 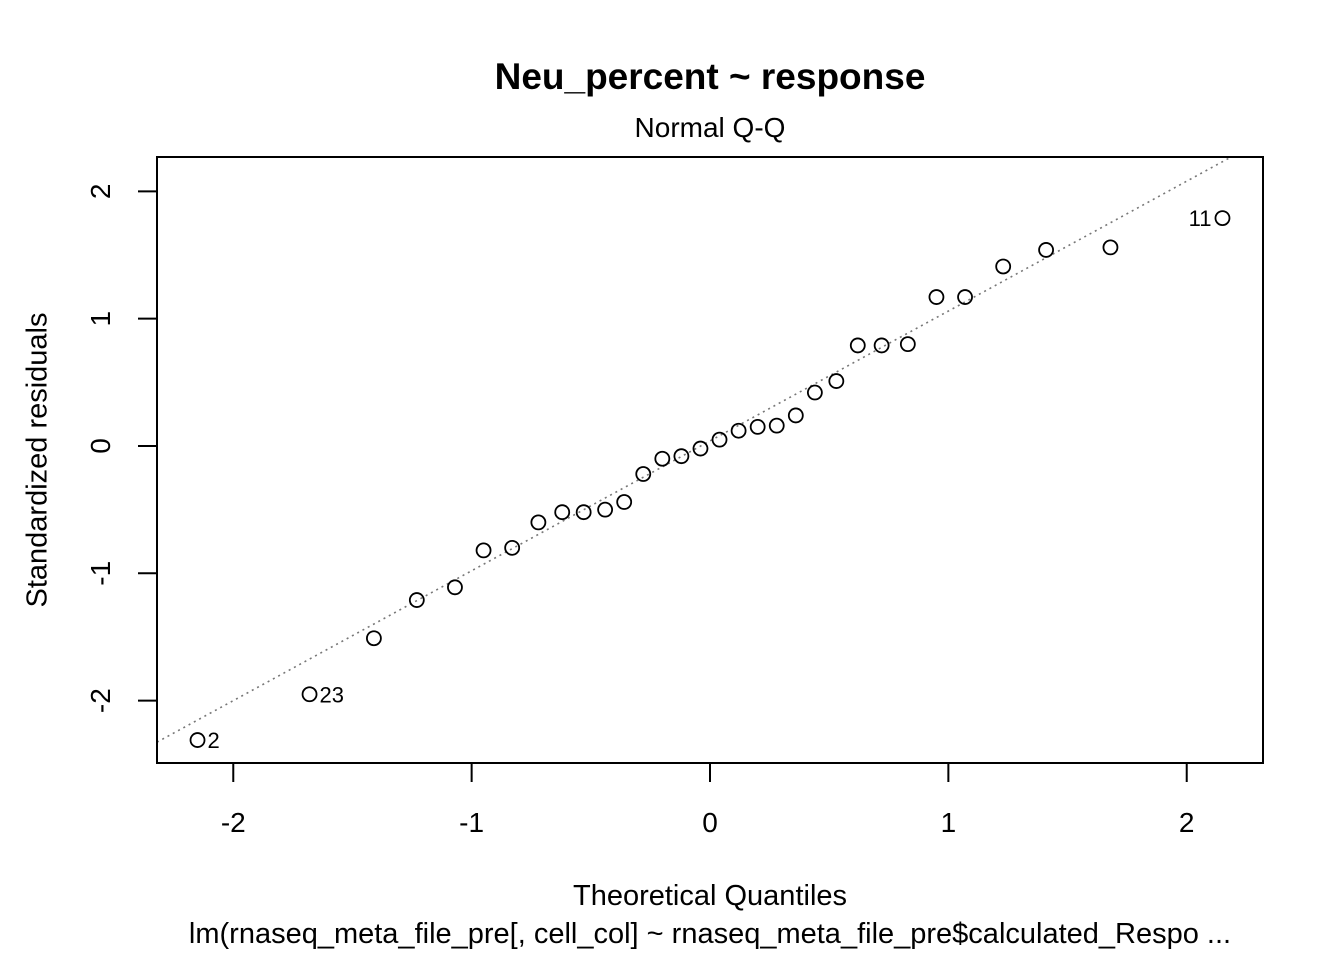 I want to click on x-tick-label: -2, so click(x=233, y=822).